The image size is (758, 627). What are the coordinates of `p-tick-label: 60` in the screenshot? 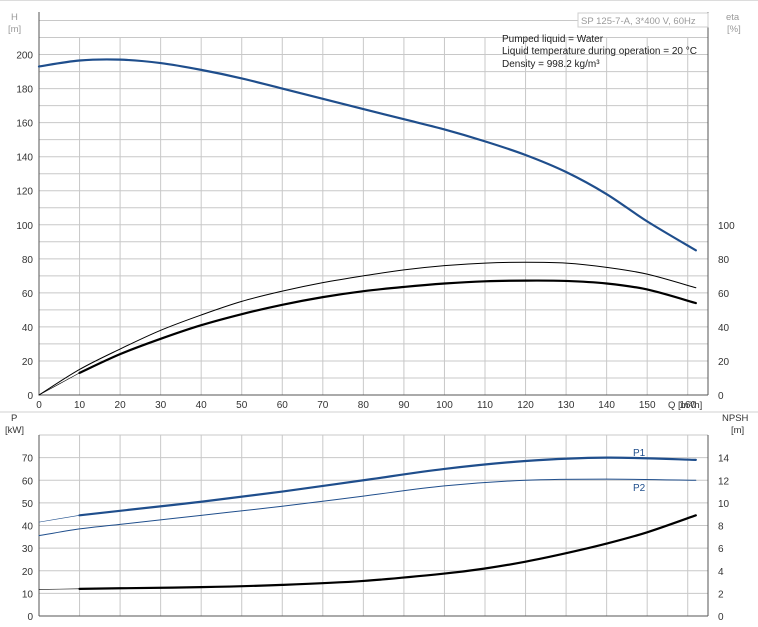 It's located at (28, 481).